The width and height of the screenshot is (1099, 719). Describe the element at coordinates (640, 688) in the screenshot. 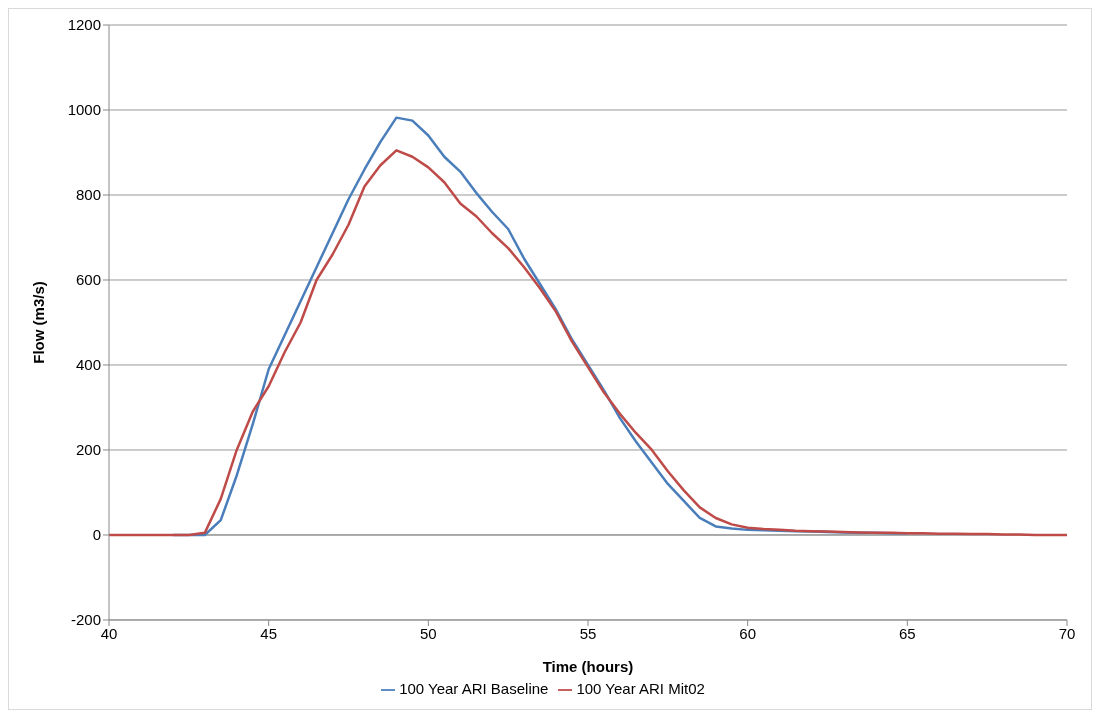

I see `legend-label: 100 Year ARI Mit02` at that location.